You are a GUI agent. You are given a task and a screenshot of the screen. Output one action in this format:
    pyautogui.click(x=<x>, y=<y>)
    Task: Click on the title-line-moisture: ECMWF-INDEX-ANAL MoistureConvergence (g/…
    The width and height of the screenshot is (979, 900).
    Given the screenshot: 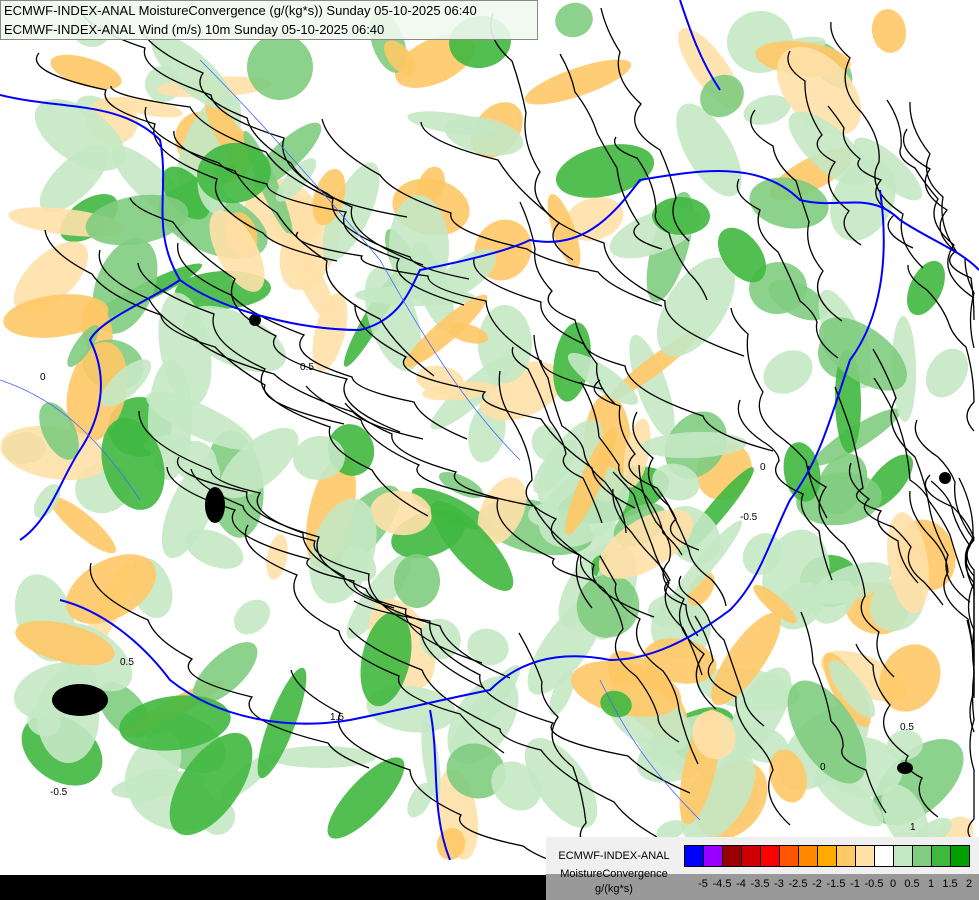 What is the action you would take?
    pyautogui.click(x=240, y=10)
    